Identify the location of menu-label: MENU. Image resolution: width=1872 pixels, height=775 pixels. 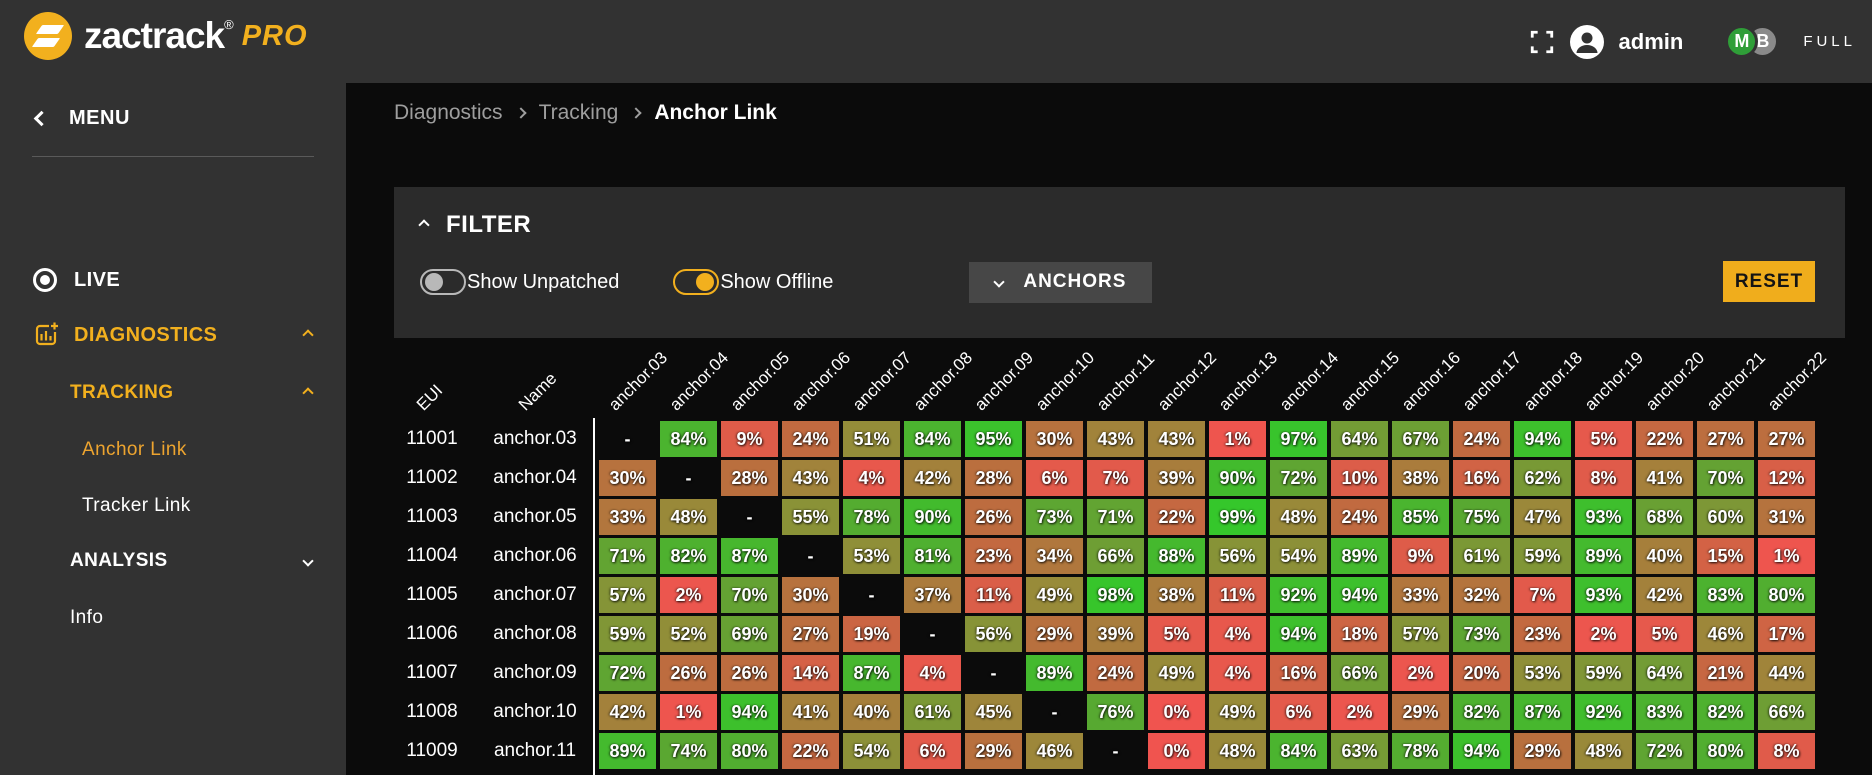
(99, 117).